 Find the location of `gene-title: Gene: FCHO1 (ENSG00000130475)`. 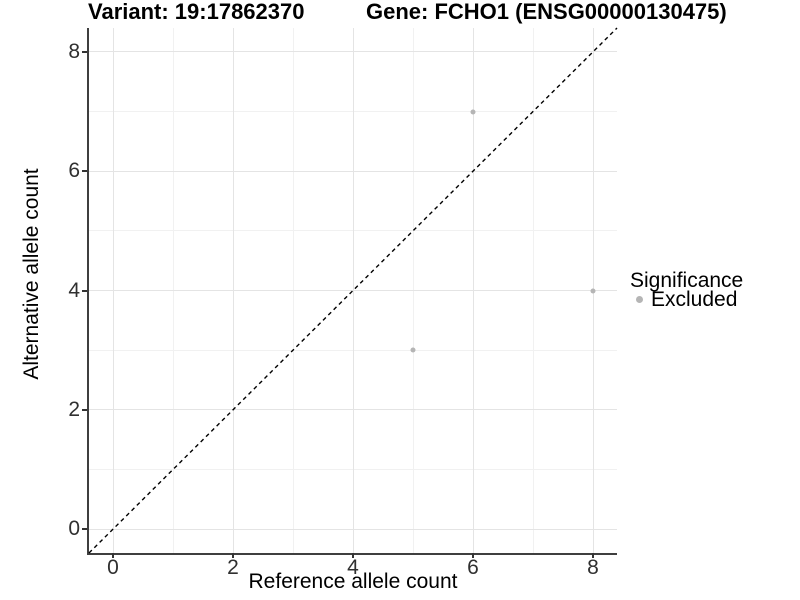

gene-title: Gene: FCHO1 (ENSG00000130475) is located at coordinates (546, 12).